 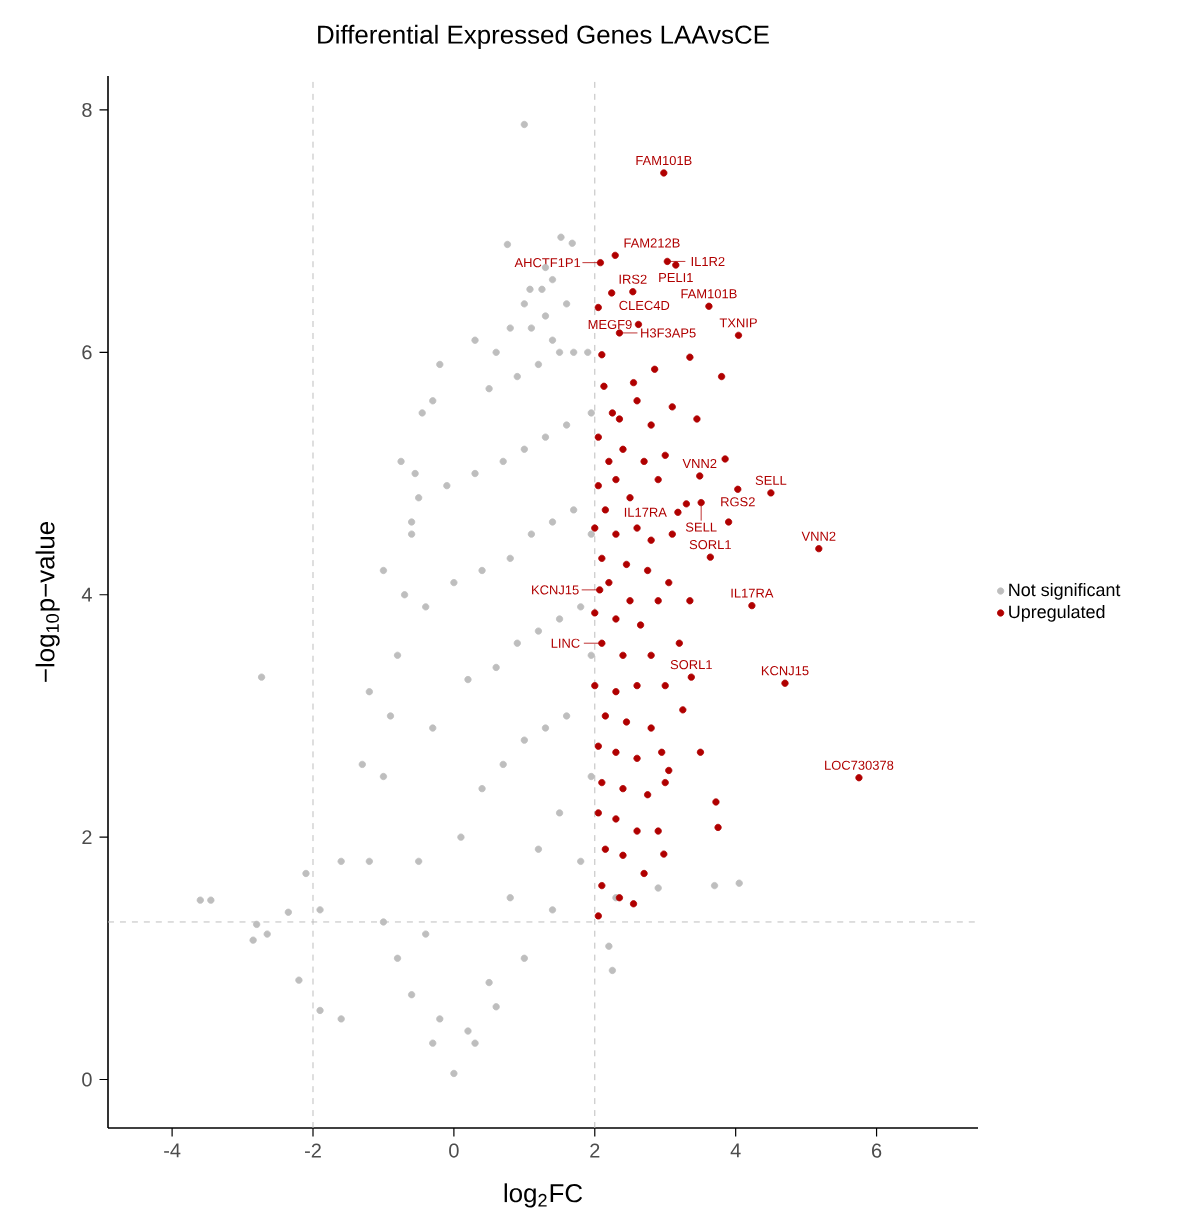 I want to click on x-tick-label: -2, so click(x=313, y=1150).